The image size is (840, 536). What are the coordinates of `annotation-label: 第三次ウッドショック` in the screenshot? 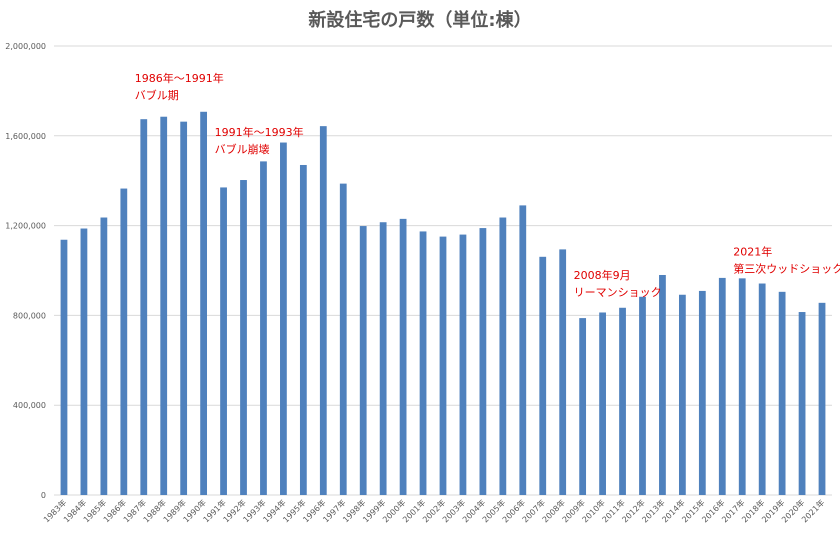 It's located at (786, 268).